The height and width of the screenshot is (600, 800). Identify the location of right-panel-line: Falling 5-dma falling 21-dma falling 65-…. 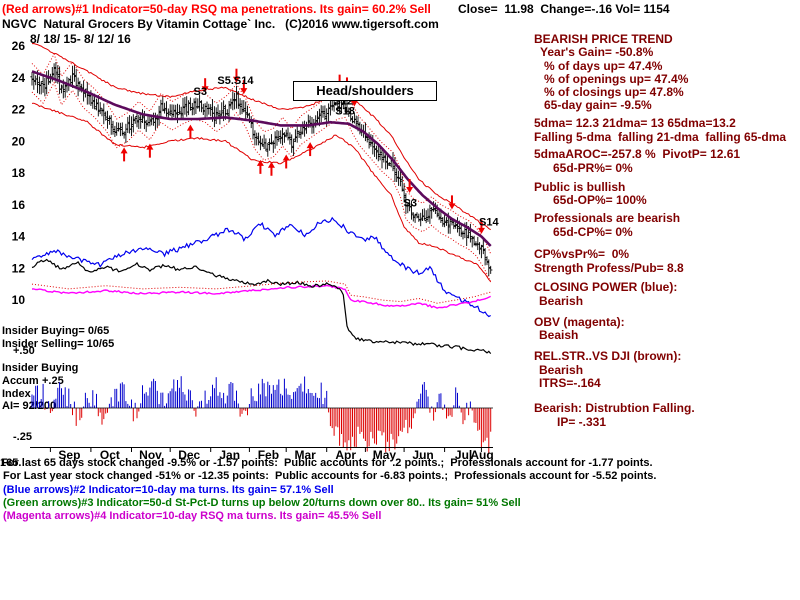
(660, 137).